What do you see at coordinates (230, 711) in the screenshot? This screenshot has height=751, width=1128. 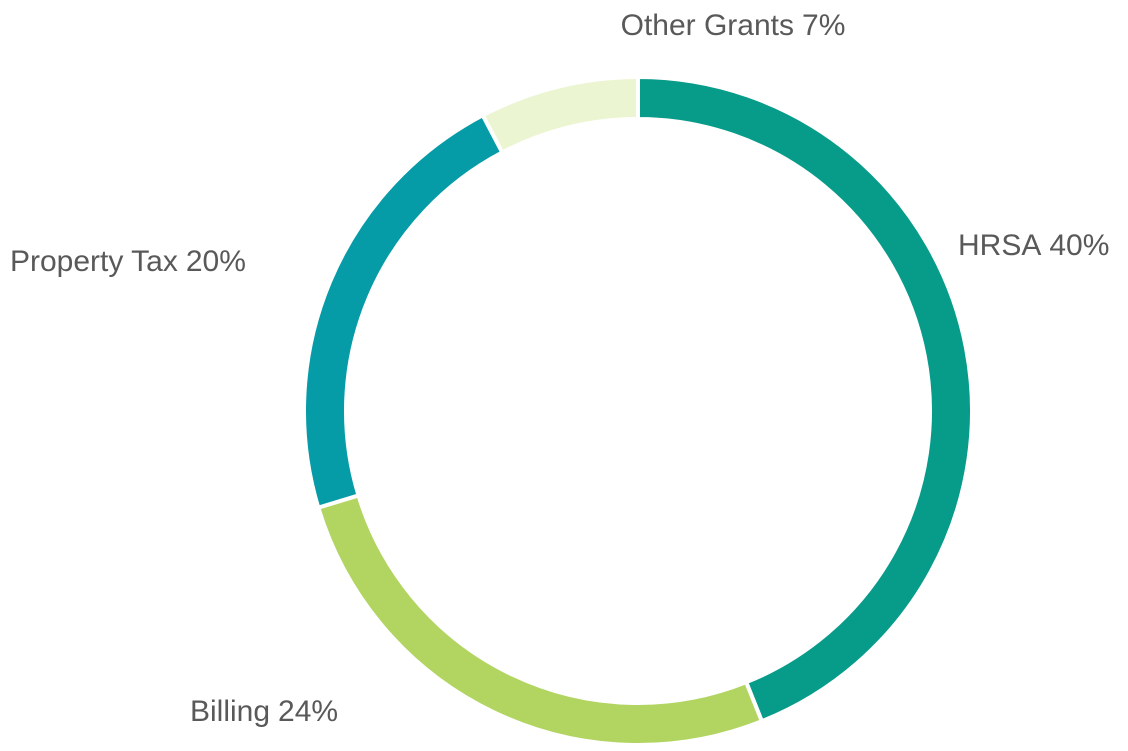 I see `category-label: Billing` at bounding box center [230, 711].